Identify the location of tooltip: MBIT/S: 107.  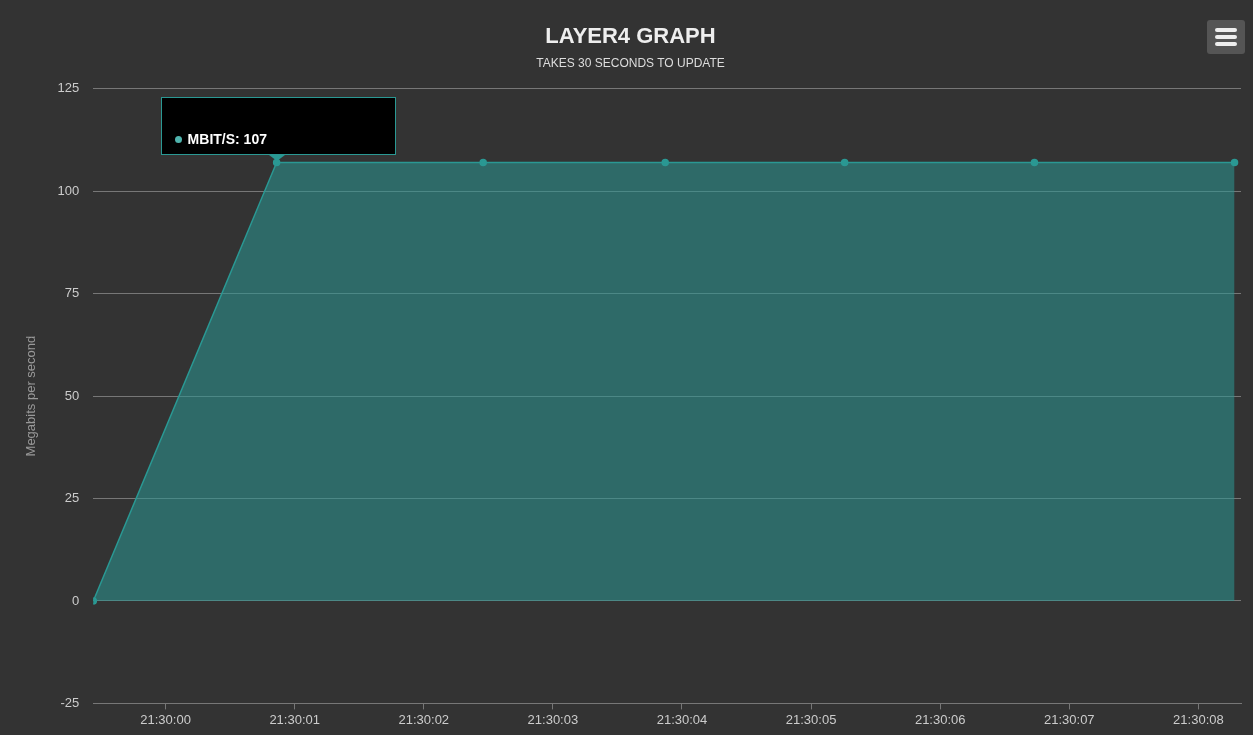
(278, 125).